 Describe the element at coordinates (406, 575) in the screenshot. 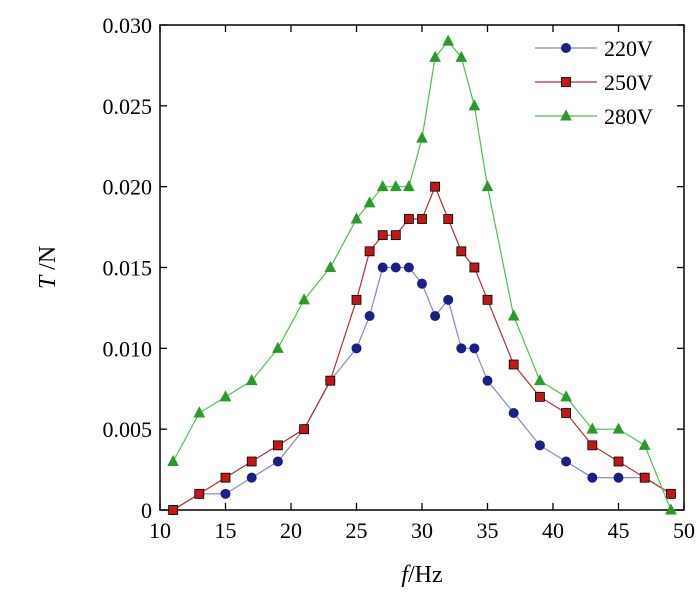

I see `x-axis-variable: f` at that location.